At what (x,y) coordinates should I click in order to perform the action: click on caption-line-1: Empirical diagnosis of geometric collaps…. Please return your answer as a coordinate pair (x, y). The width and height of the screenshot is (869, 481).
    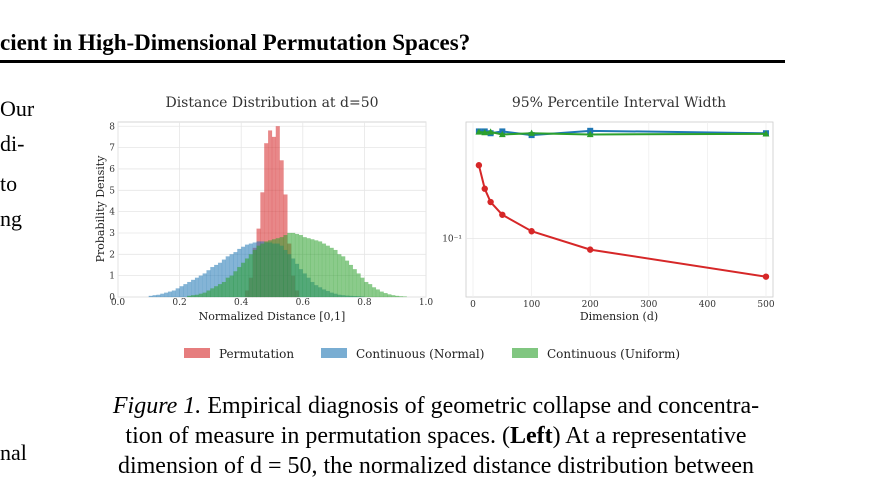
    Looking at the image, I should click on (483, 406).